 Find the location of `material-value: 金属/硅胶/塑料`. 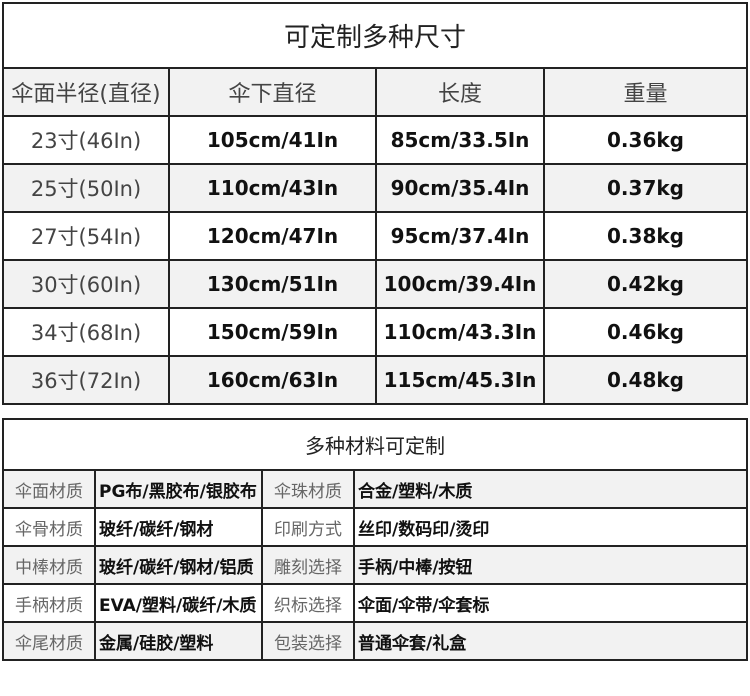

material-value: 金属/硅胶/塑料 is located at coordinates (178, 641).